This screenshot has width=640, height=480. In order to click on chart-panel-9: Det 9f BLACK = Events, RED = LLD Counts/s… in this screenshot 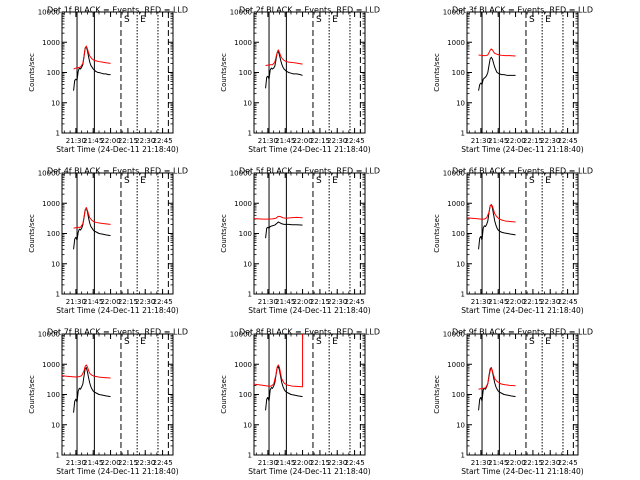, I will do `click(513, 402)`.